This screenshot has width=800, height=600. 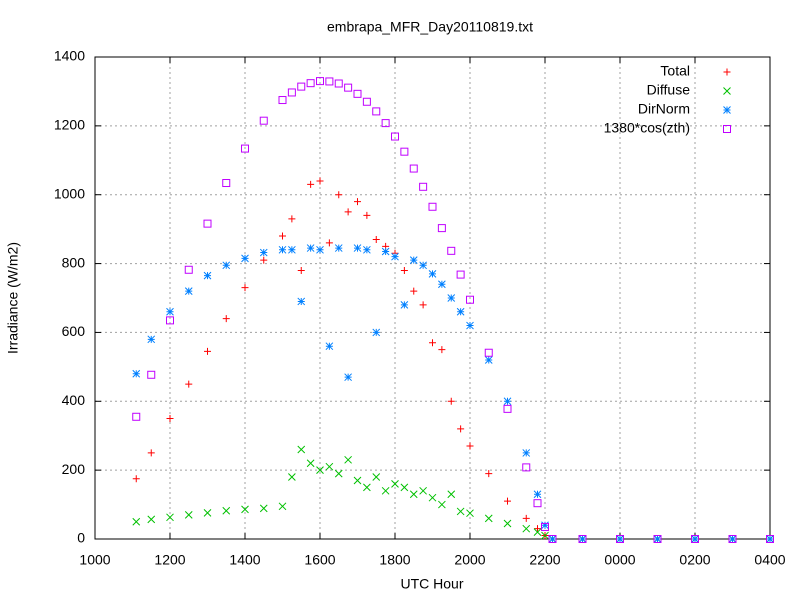 I want to click on y-tick-label: 400, so click(x=74, y=400).